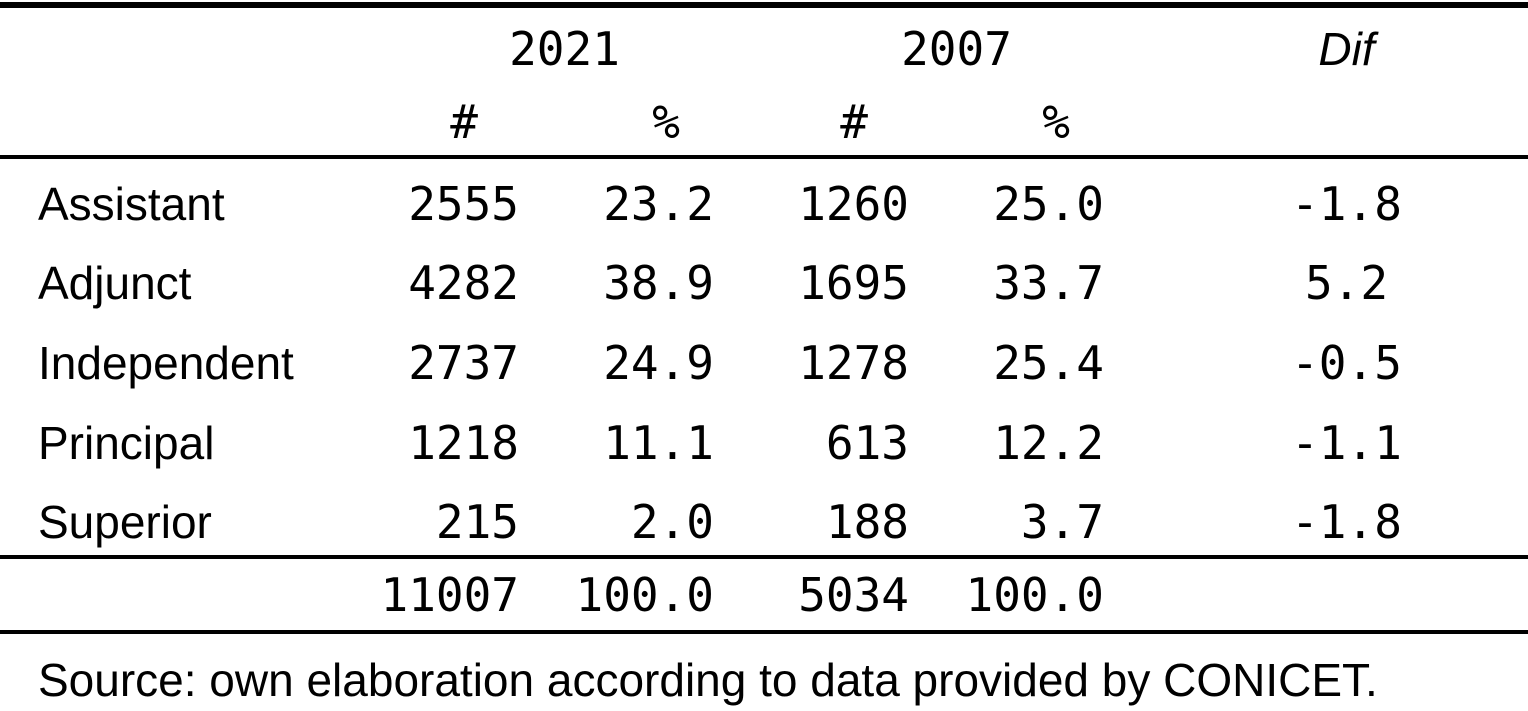 This screenshot has width=1528, height=711. Describe the element at coordinates (644, 594) in the screenshot. I see `total-percent-2021: 100.0` at that location.